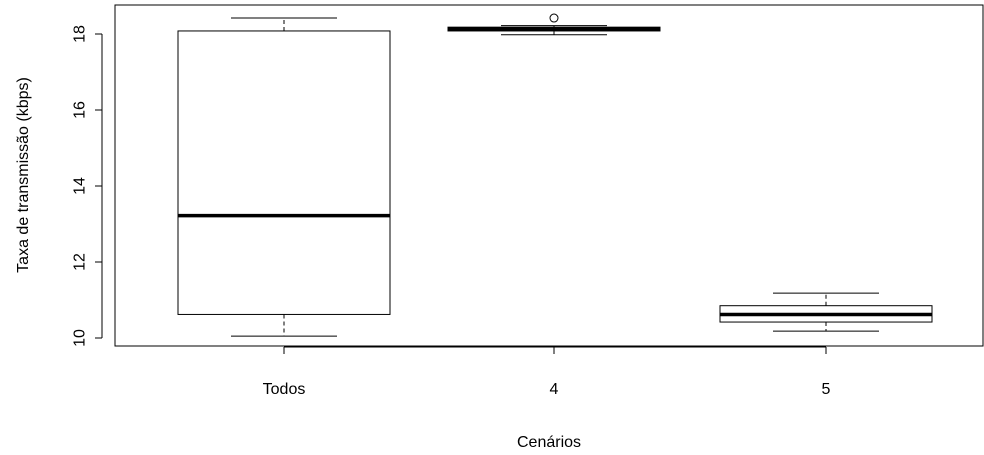  What do you see at coordinates (80, 186) in the screenshot?
I see `y-tick-label-14: 14` at bounding box center [80, 186].